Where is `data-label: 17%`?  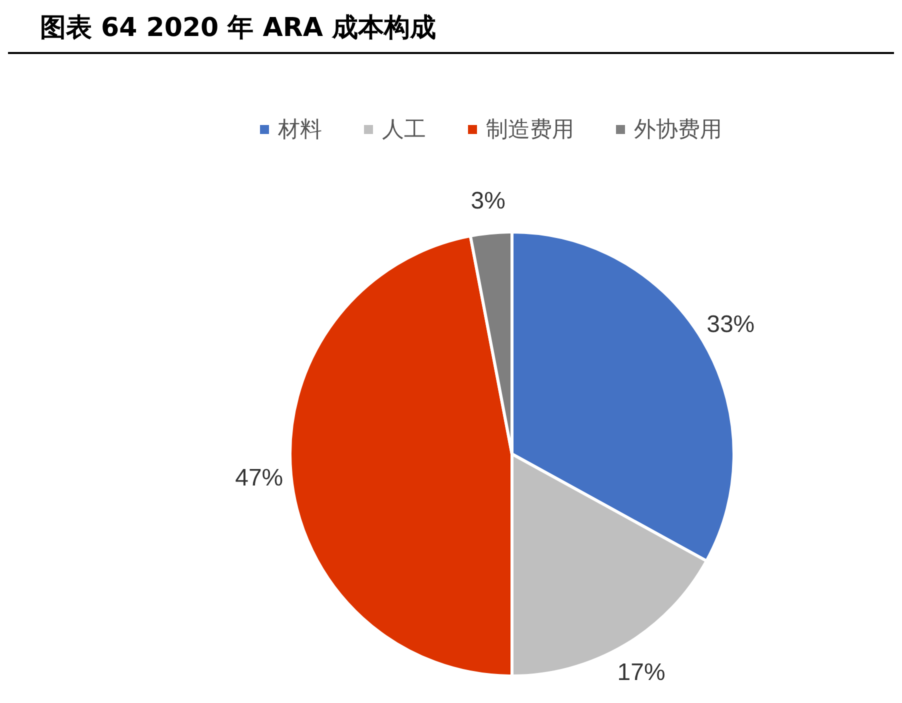 data-label: 17% is located at coordinates (641, 672).